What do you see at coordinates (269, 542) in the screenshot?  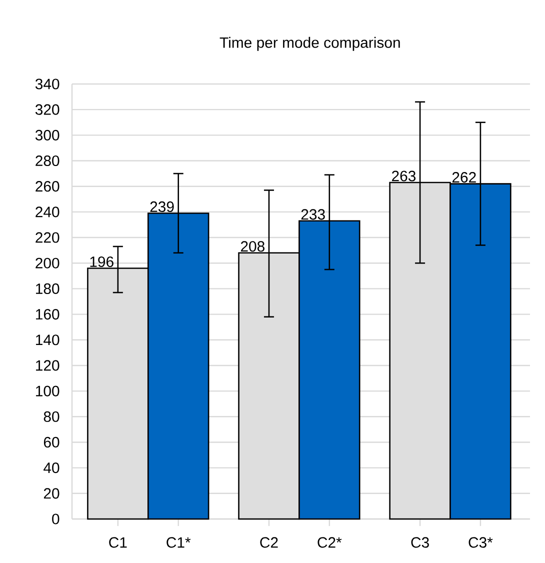 I see `x-tick-label: C2` at bounding box center [269, 542].